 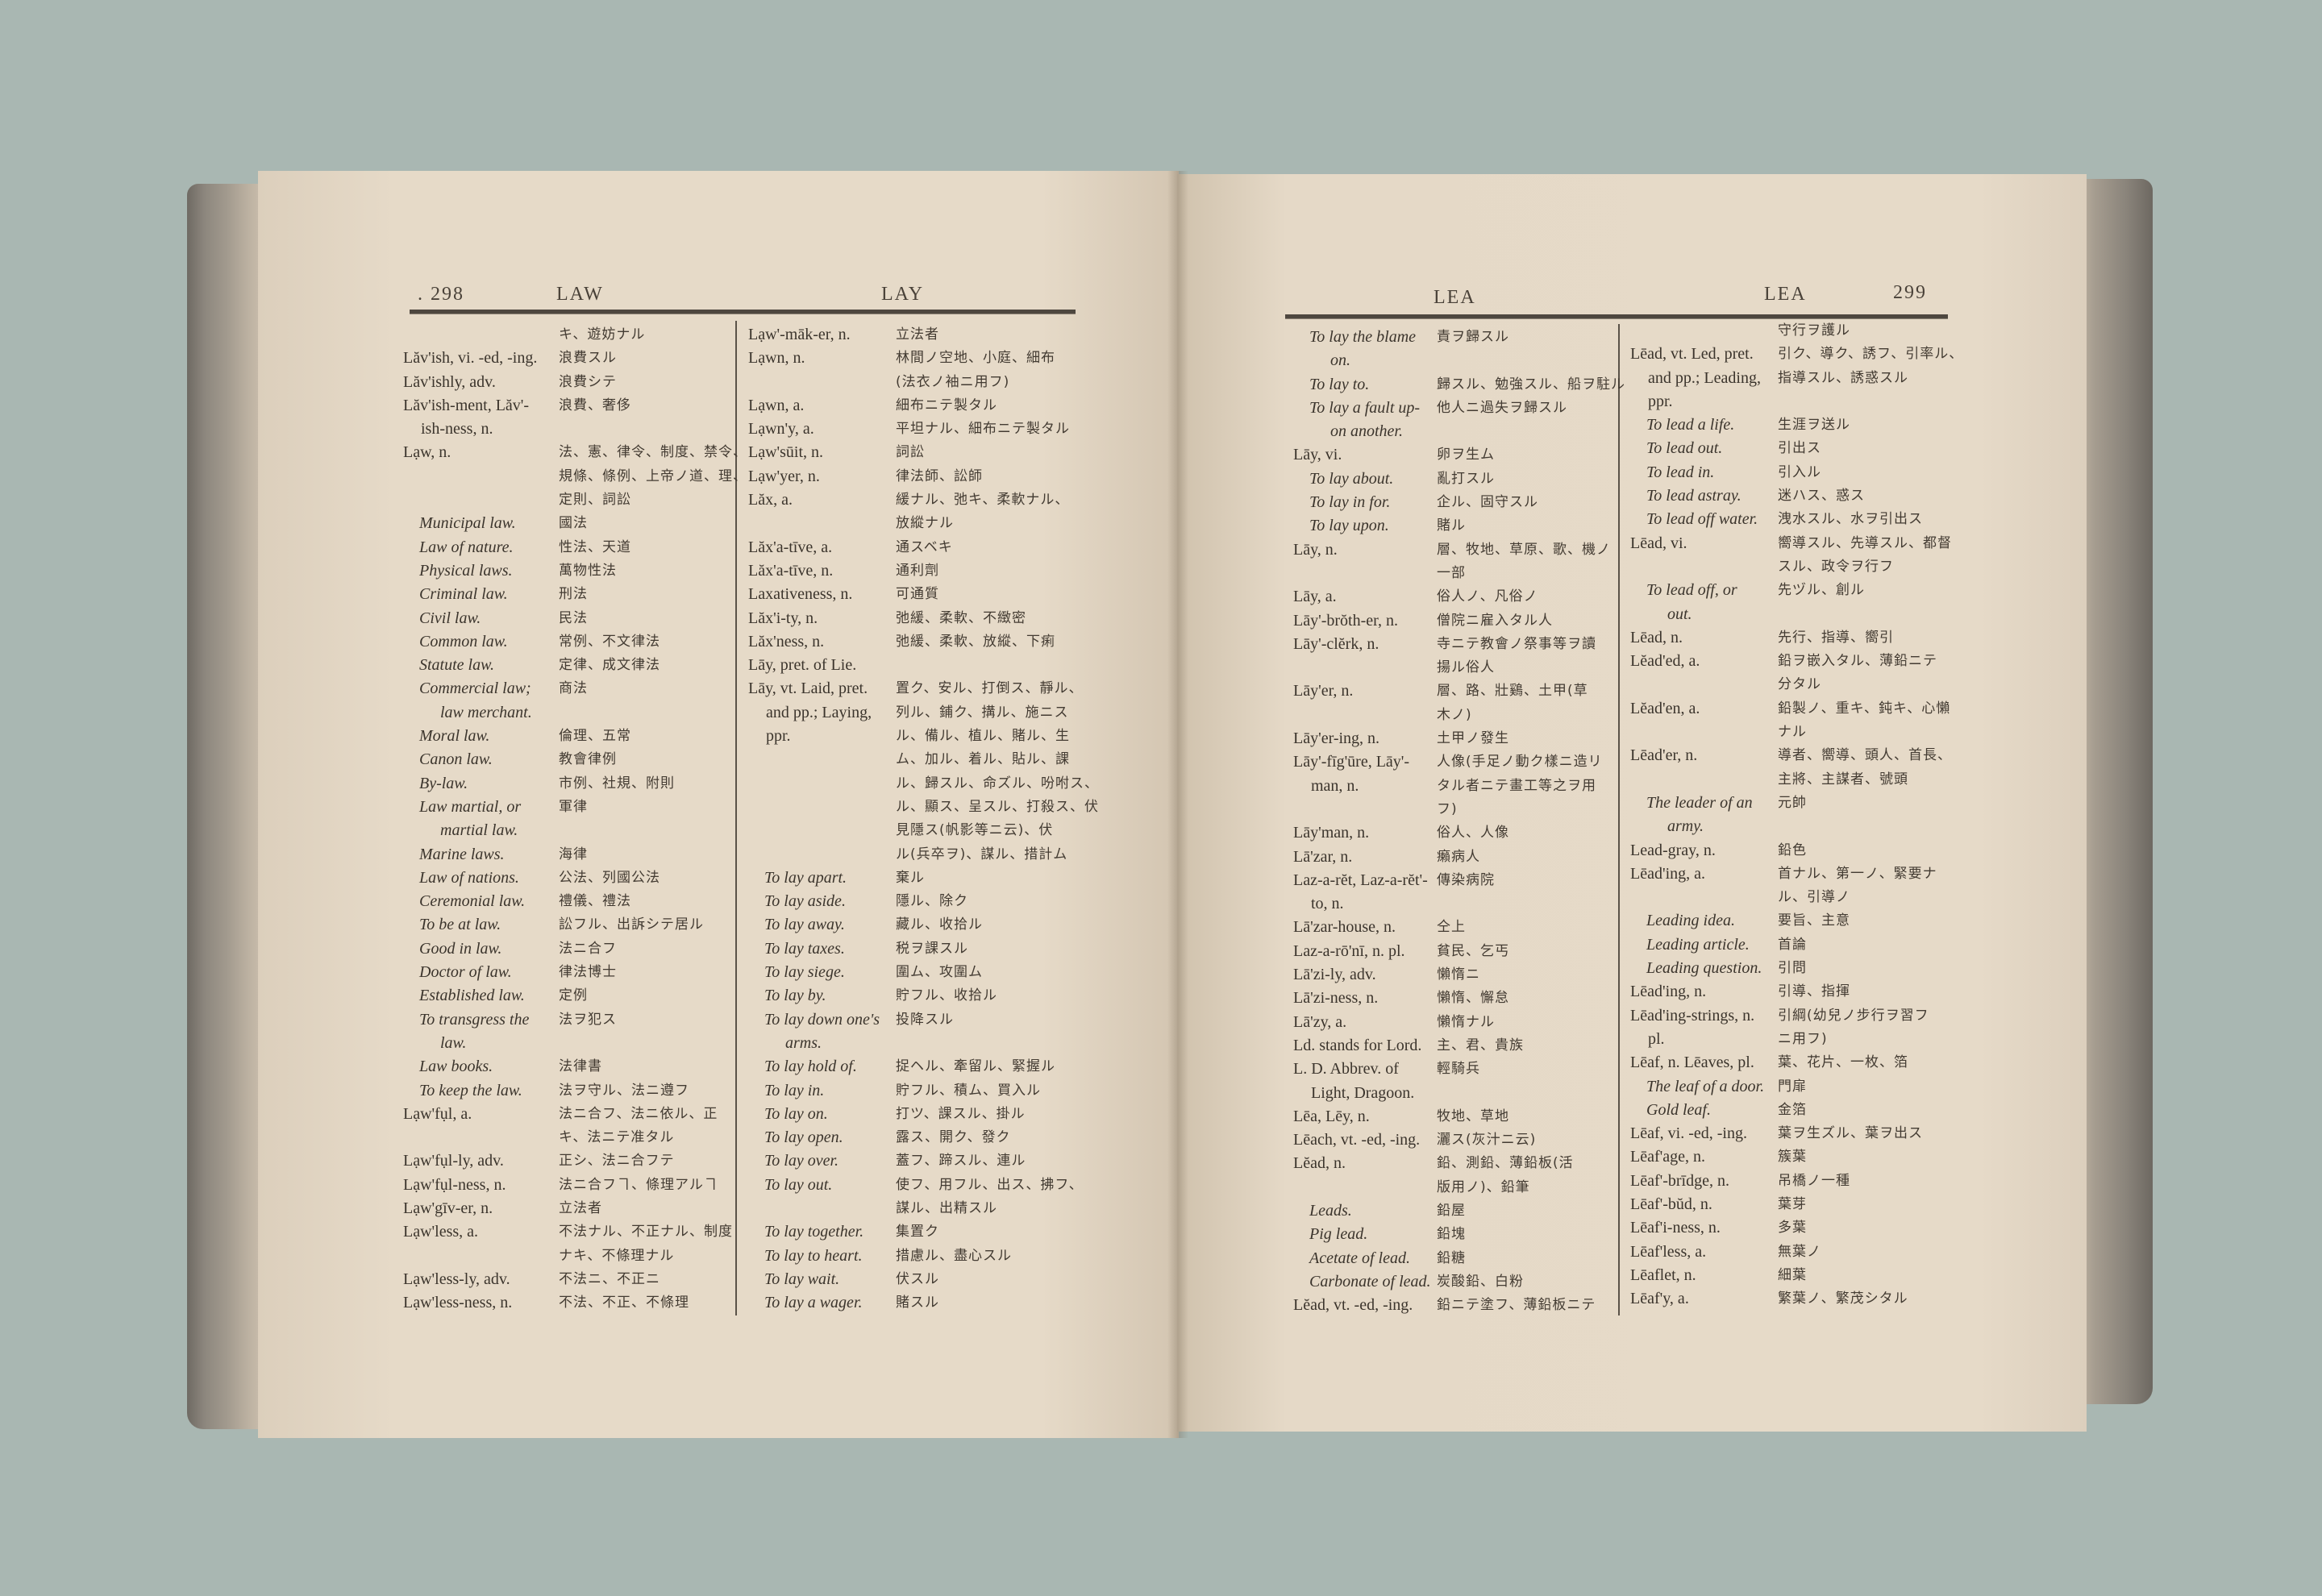 I want to click on entry-japanese-gloss: 軍律, so click(x=573, y=806).